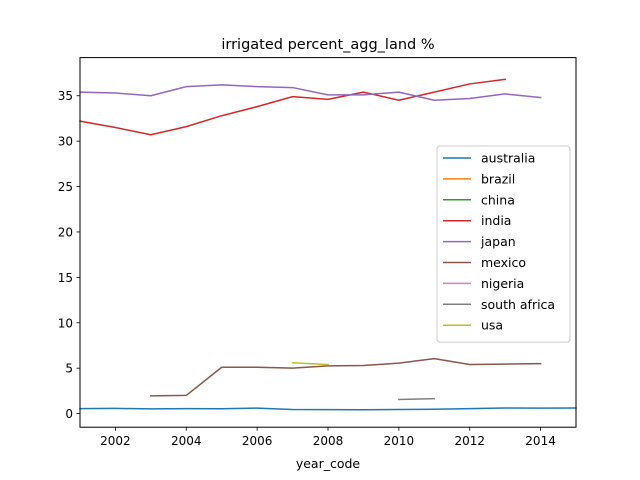 This screenshot has width=640, height=480. Describe the element at coordinates (508, 158) in the screenshot. I see `legend-label: australia` at that location.